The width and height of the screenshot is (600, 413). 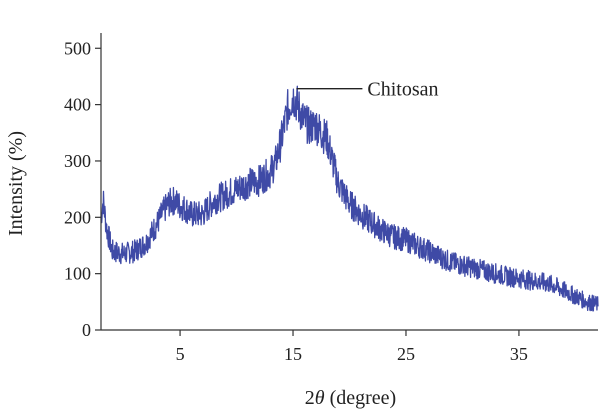 I want to click on x-tick-label: 25, so click(x=406, y=354).